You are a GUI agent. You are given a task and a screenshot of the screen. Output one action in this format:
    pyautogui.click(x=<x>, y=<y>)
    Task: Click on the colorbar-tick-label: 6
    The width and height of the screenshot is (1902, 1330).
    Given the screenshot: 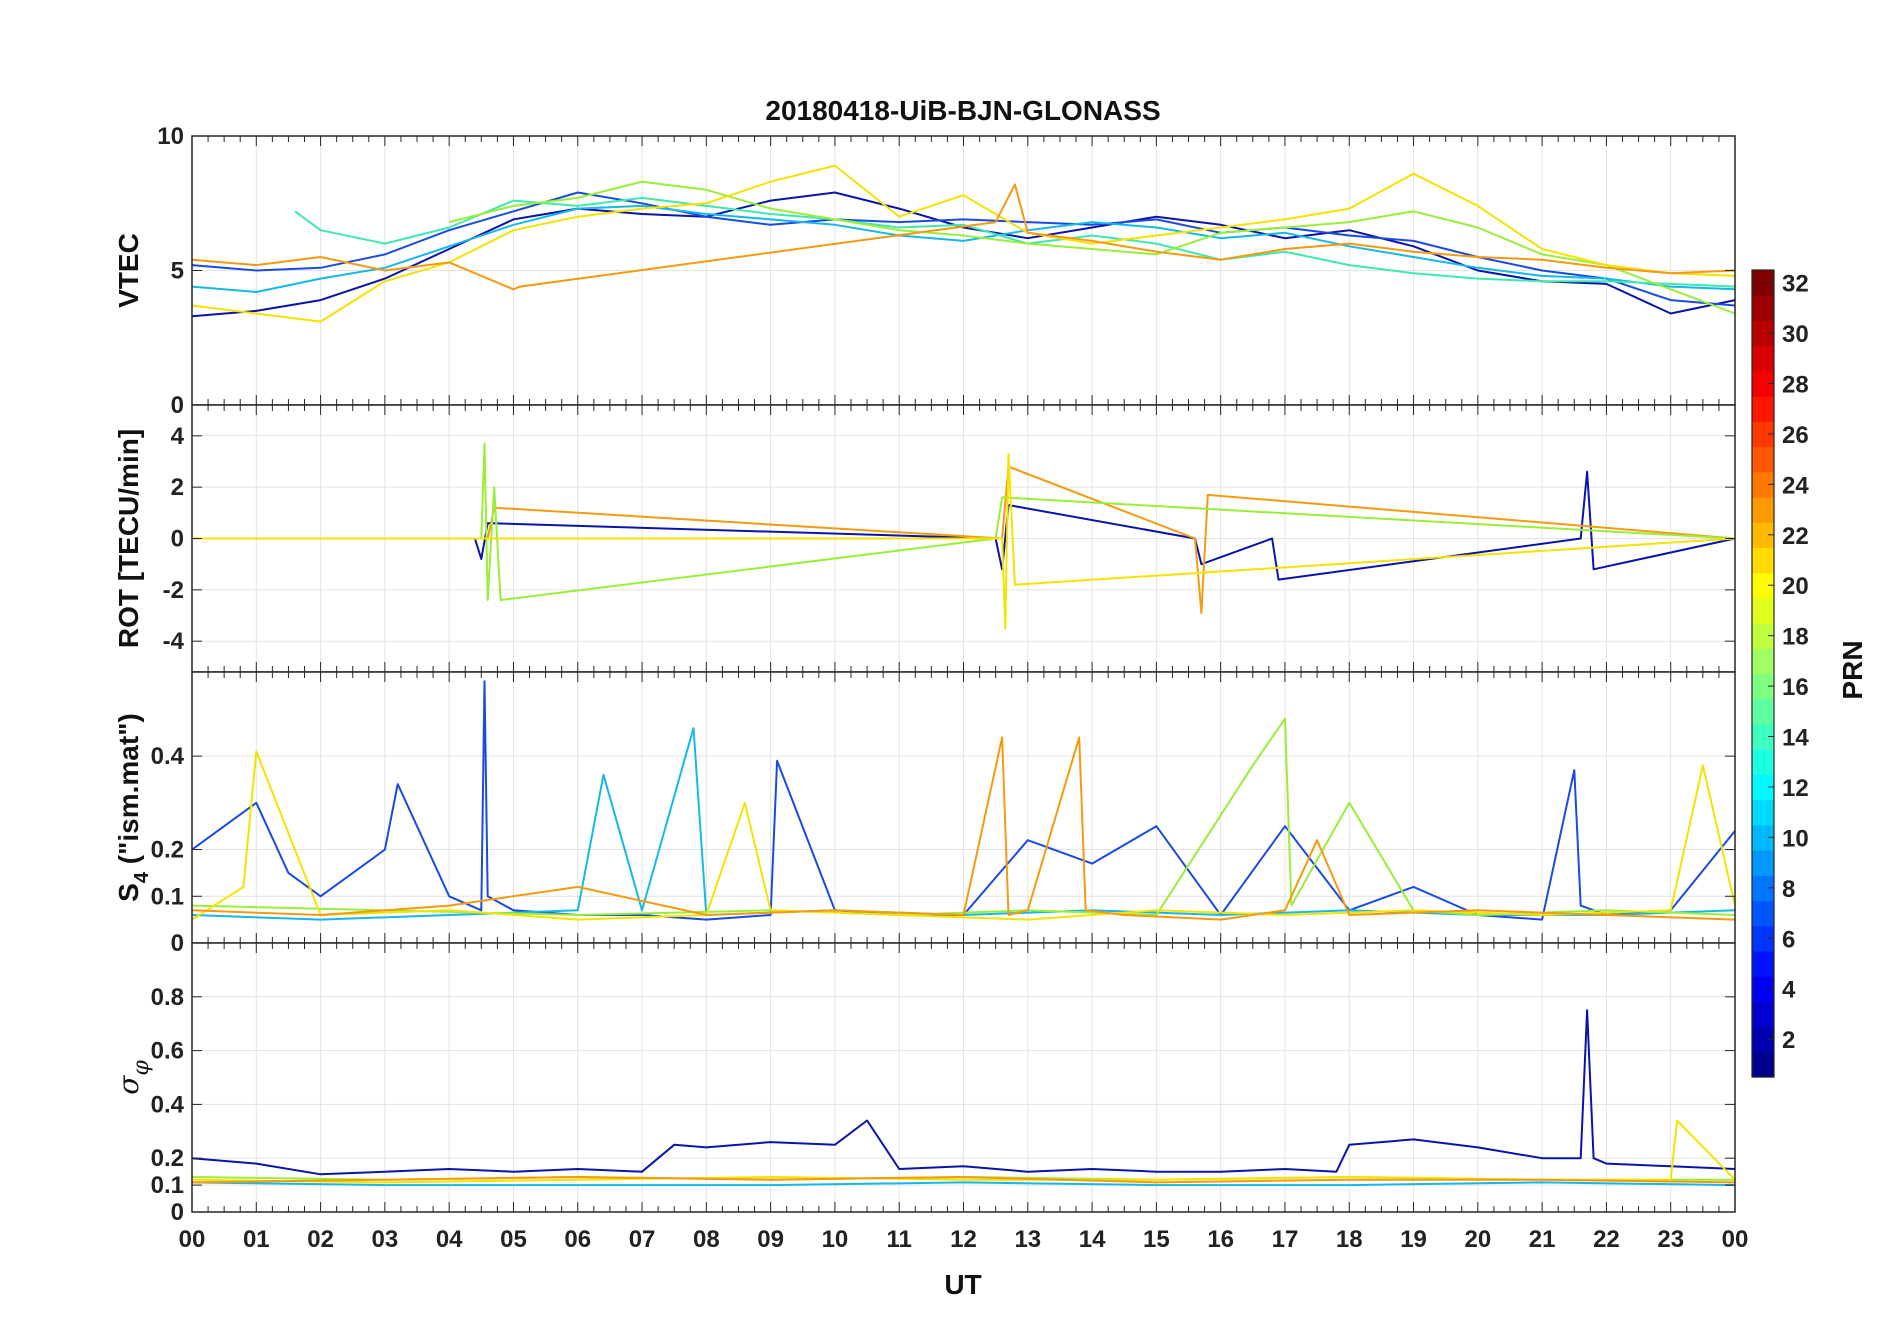 What is the action you would take?
    pyautogui.click(x=1788, y=939)
    